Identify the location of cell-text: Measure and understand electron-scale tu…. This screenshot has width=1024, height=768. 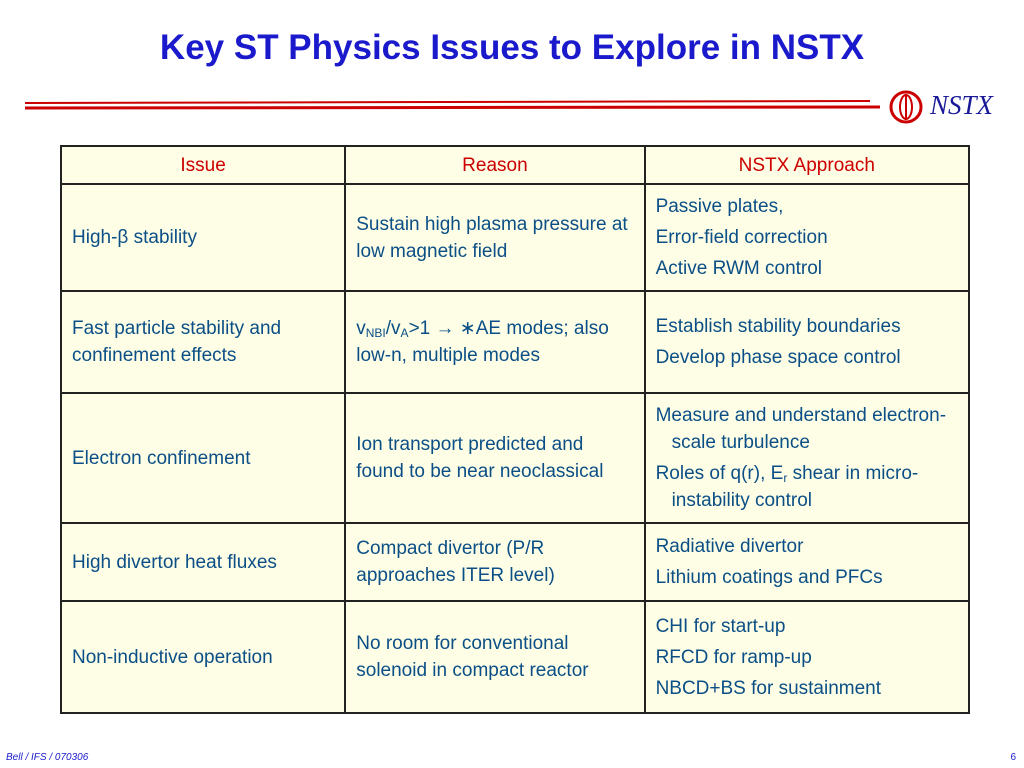
(807, 429).